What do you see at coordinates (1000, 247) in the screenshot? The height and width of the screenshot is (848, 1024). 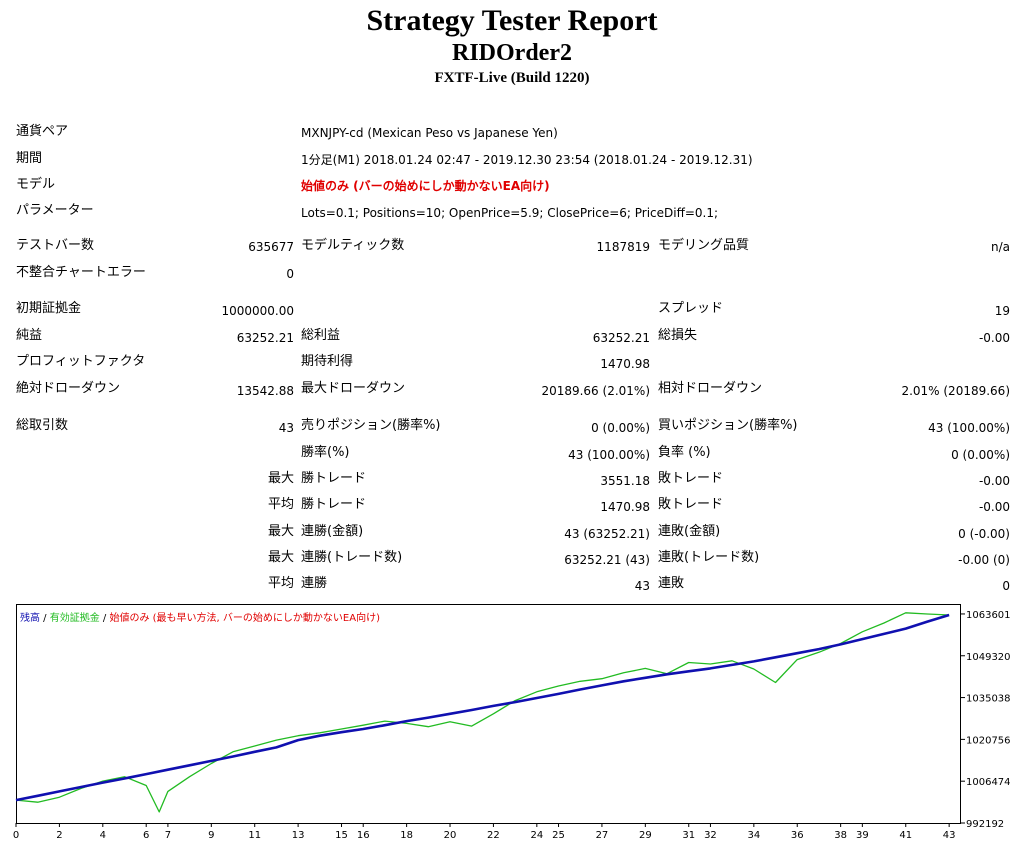 I see `quality-value: n/a` at bounding box center [1000, 247].